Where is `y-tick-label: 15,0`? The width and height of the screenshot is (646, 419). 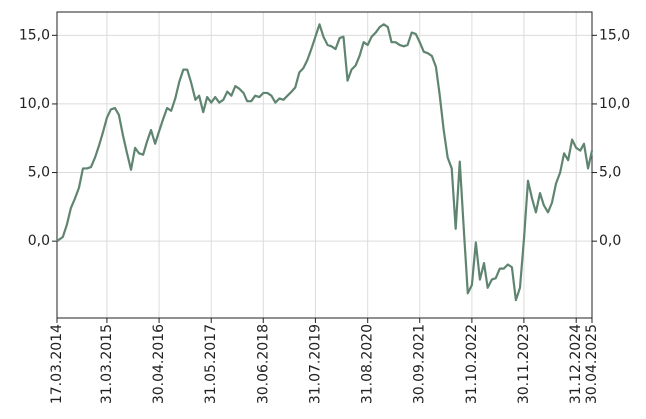
y-tick-label: 15,0 is located at coordinates (34, 35).